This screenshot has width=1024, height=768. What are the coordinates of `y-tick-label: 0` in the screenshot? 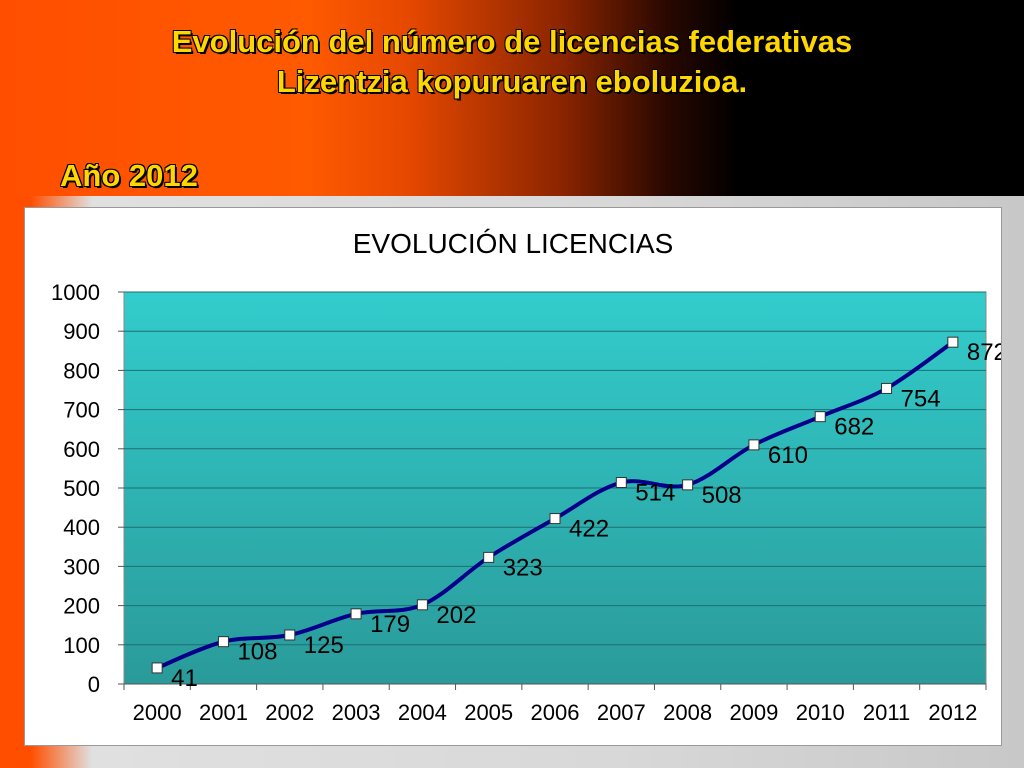 It's located at (94, 684).